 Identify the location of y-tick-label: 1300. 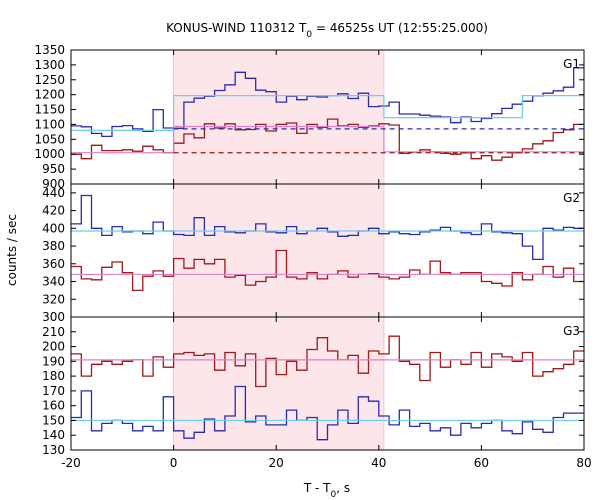
(49, 65).